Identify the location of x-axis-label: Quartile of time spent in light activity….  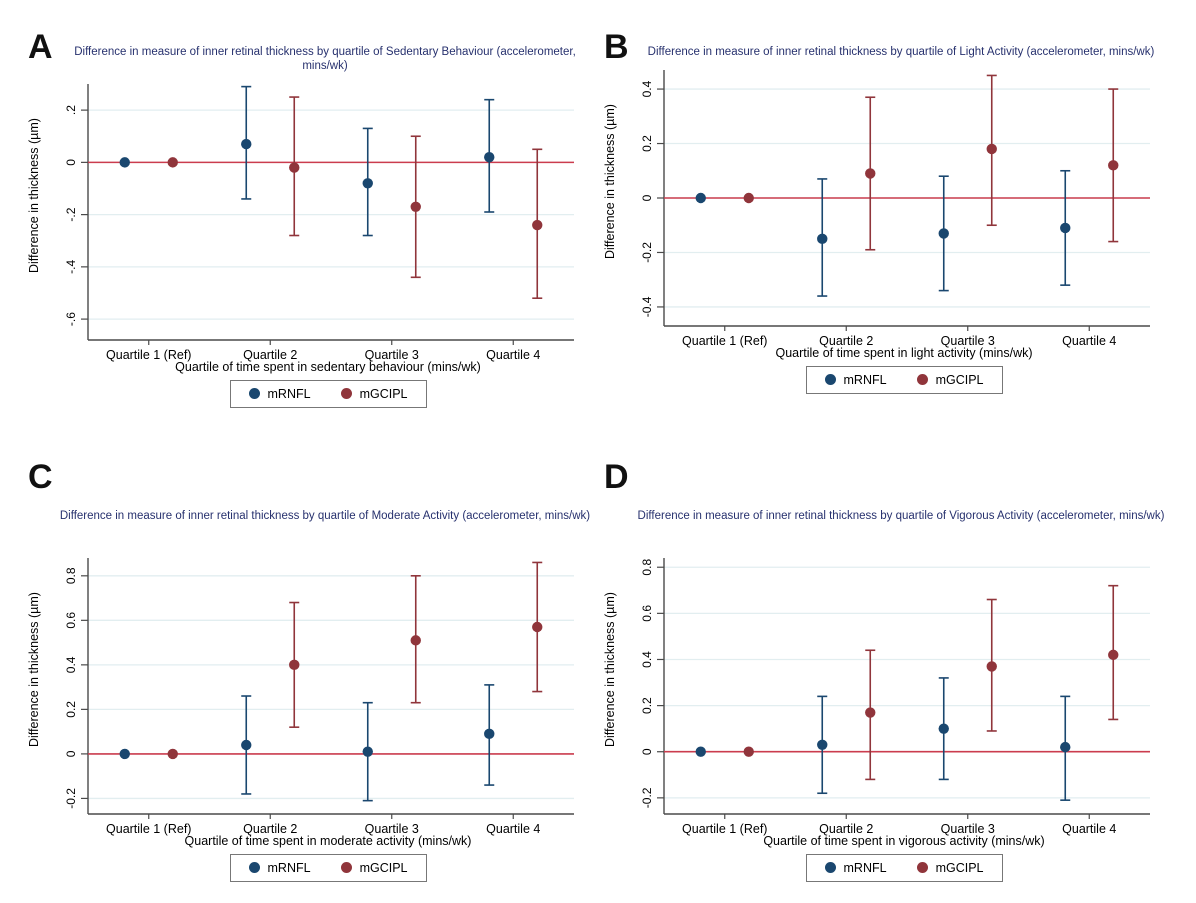
(904, 352).